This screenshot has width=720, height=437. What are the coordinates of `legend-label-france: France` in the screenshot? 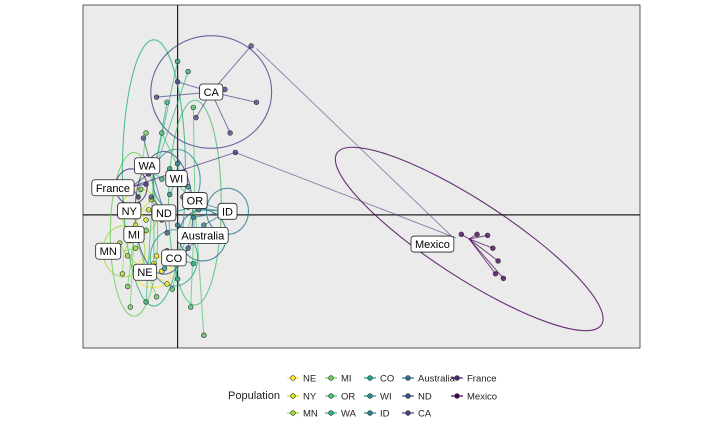 It's located at (482, 379).